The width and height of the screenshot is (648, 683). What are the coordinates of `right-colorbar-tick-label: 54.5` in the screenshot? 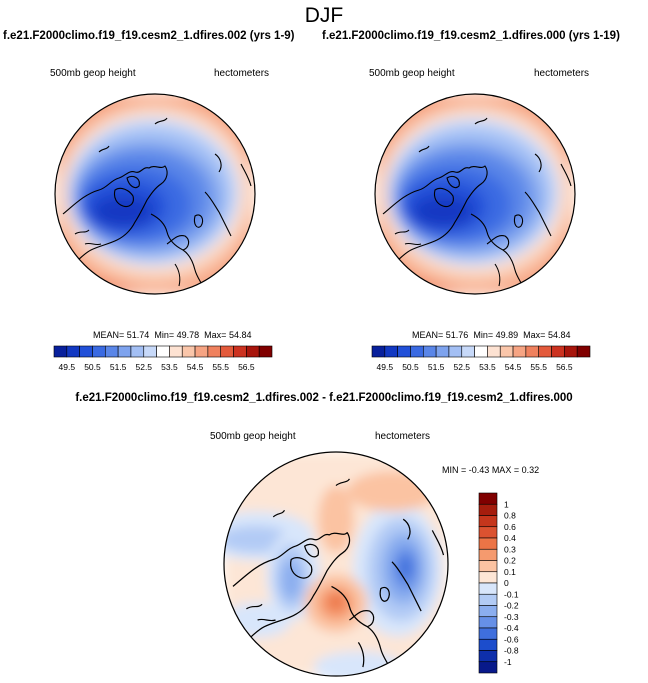 It's located at (513, 367).